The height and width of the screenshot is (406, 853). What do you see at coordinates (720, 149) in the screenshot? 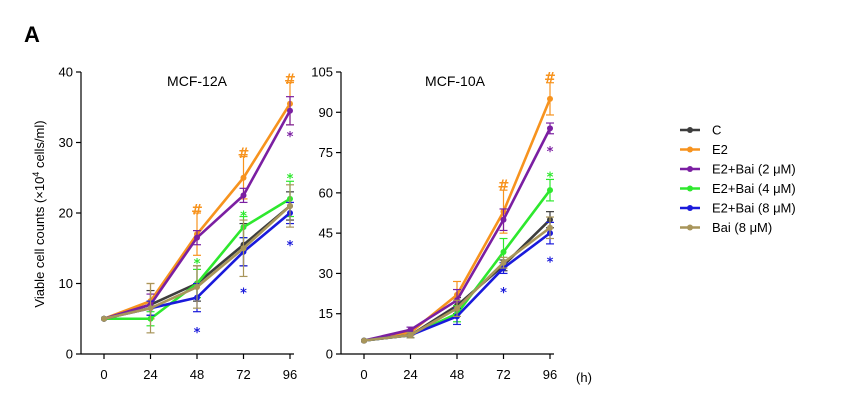
I see `legend-label: E2` at bounding box center [720, 149].